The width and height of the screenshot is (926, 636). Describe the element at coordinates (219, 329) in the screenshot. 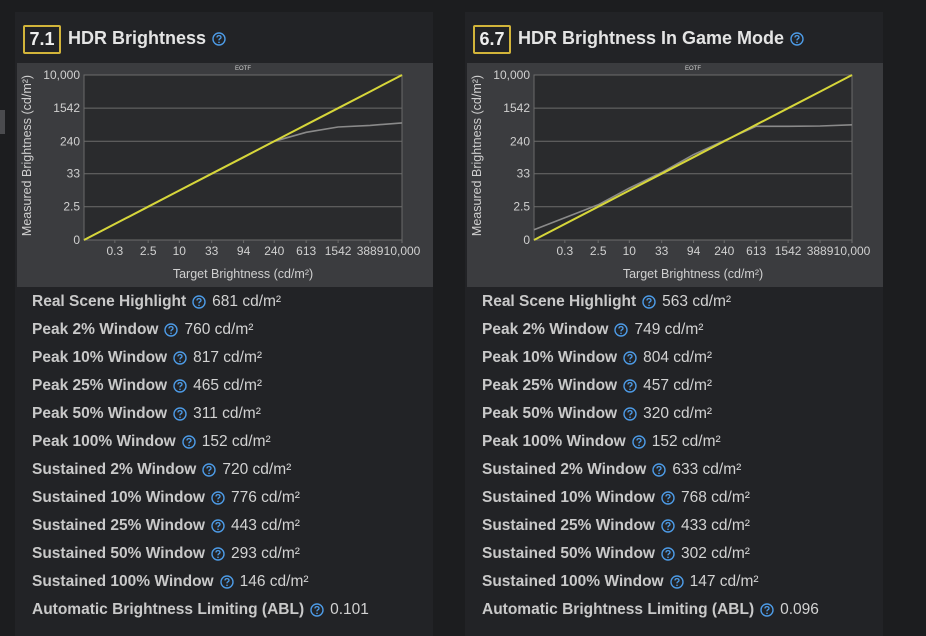

I see `measurement-value: 760 cd/m²` at that location.